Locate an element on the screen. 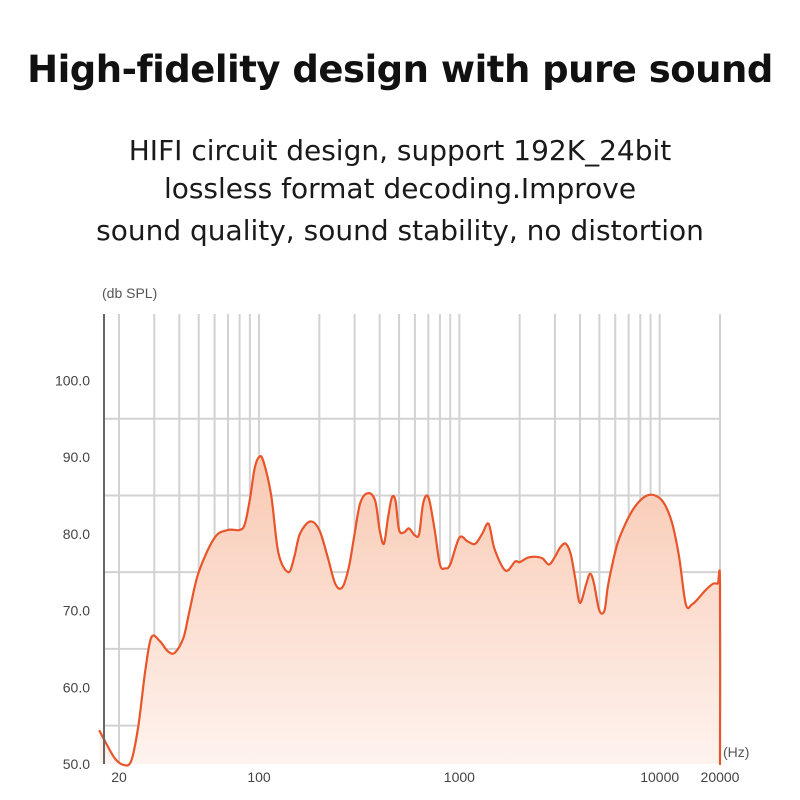 The height and width of the screenshot is (800, 800). x-tick-label: 20000 is located at coordinates (720, 777).